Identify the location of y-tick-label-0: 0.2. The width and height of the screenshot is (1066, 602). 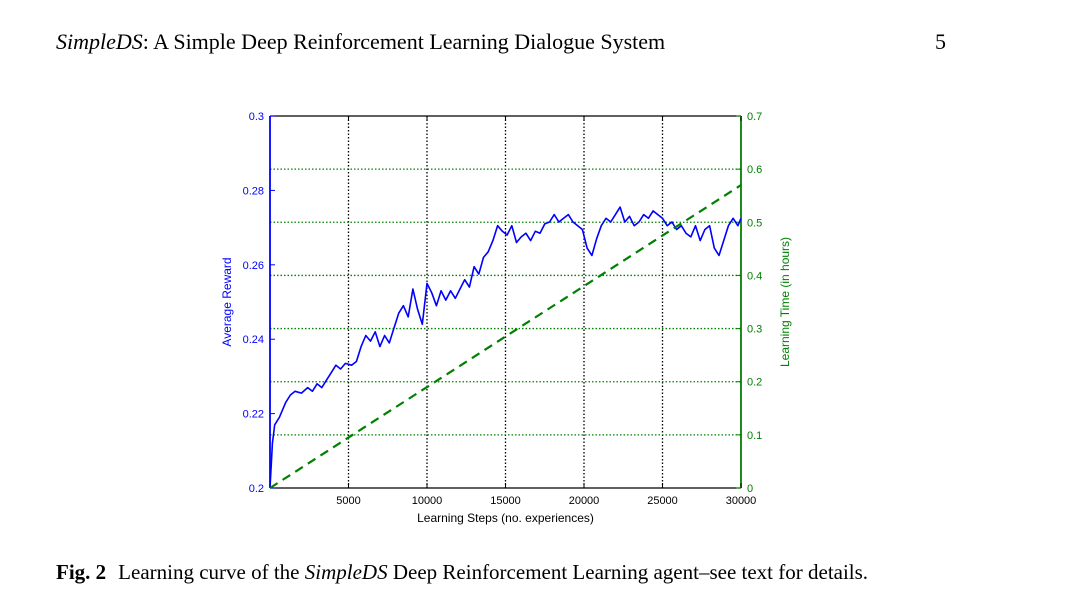
(256, 489).